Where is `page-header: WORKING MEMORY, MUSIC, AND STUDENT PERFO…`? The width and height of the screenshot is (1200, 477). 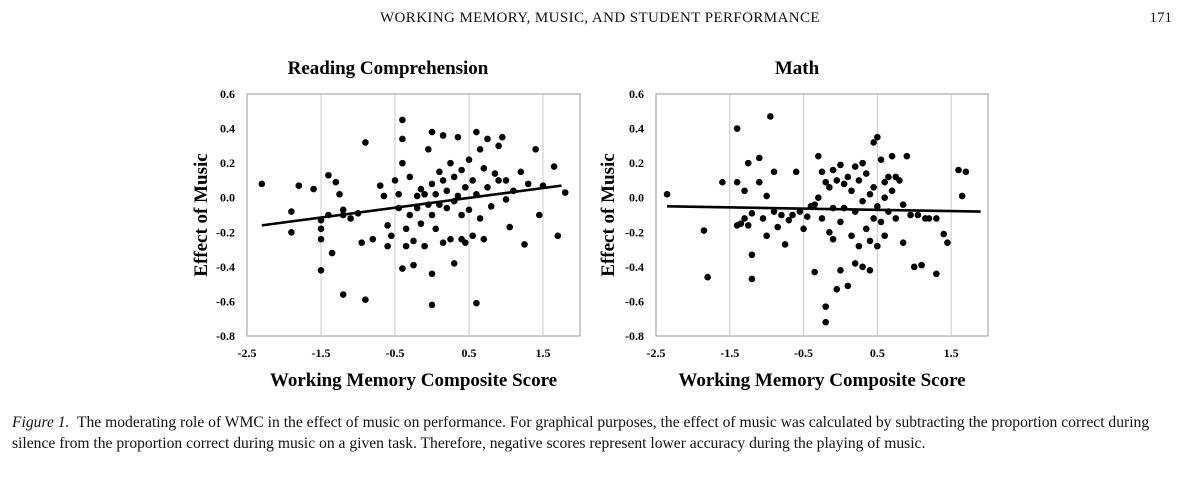
page-header: WORKING MEMORY, MUSIC, AND STUDENT PERFO… is located at coordinates (600, 19).